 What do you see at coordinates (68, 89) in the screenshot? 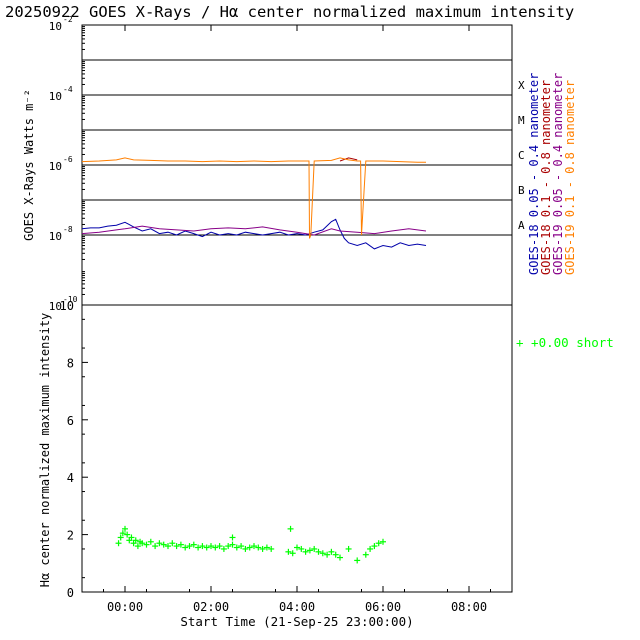
I see `xray-y-tick-exponent-3: -4` at bounding box center [68, 89].